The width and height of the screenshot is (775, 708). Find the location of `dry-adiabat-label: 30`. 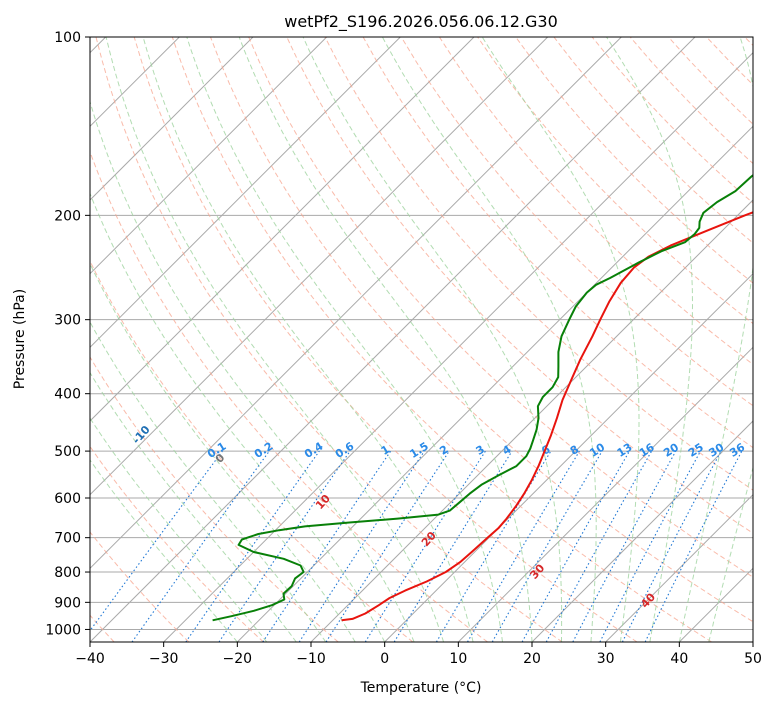

dry-adiabat-label: 30 is located at coordinates (537, 571).